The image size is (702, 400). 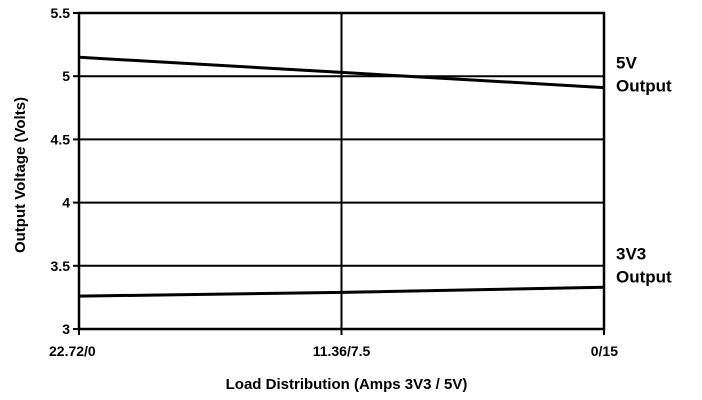 What do you see at coordinates (61, 13) in the screenshot?
I see `y-tick-label: 5.5` at bounding box center [61, 13].